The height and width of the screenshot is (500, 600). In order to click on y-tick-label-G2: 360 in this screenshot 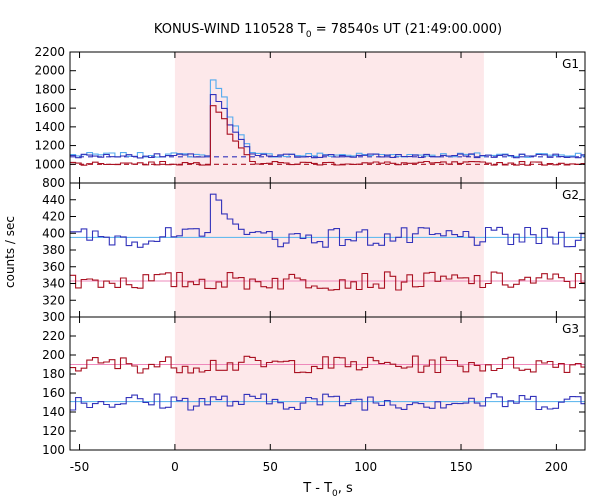, I will do `click(53, 267)`.